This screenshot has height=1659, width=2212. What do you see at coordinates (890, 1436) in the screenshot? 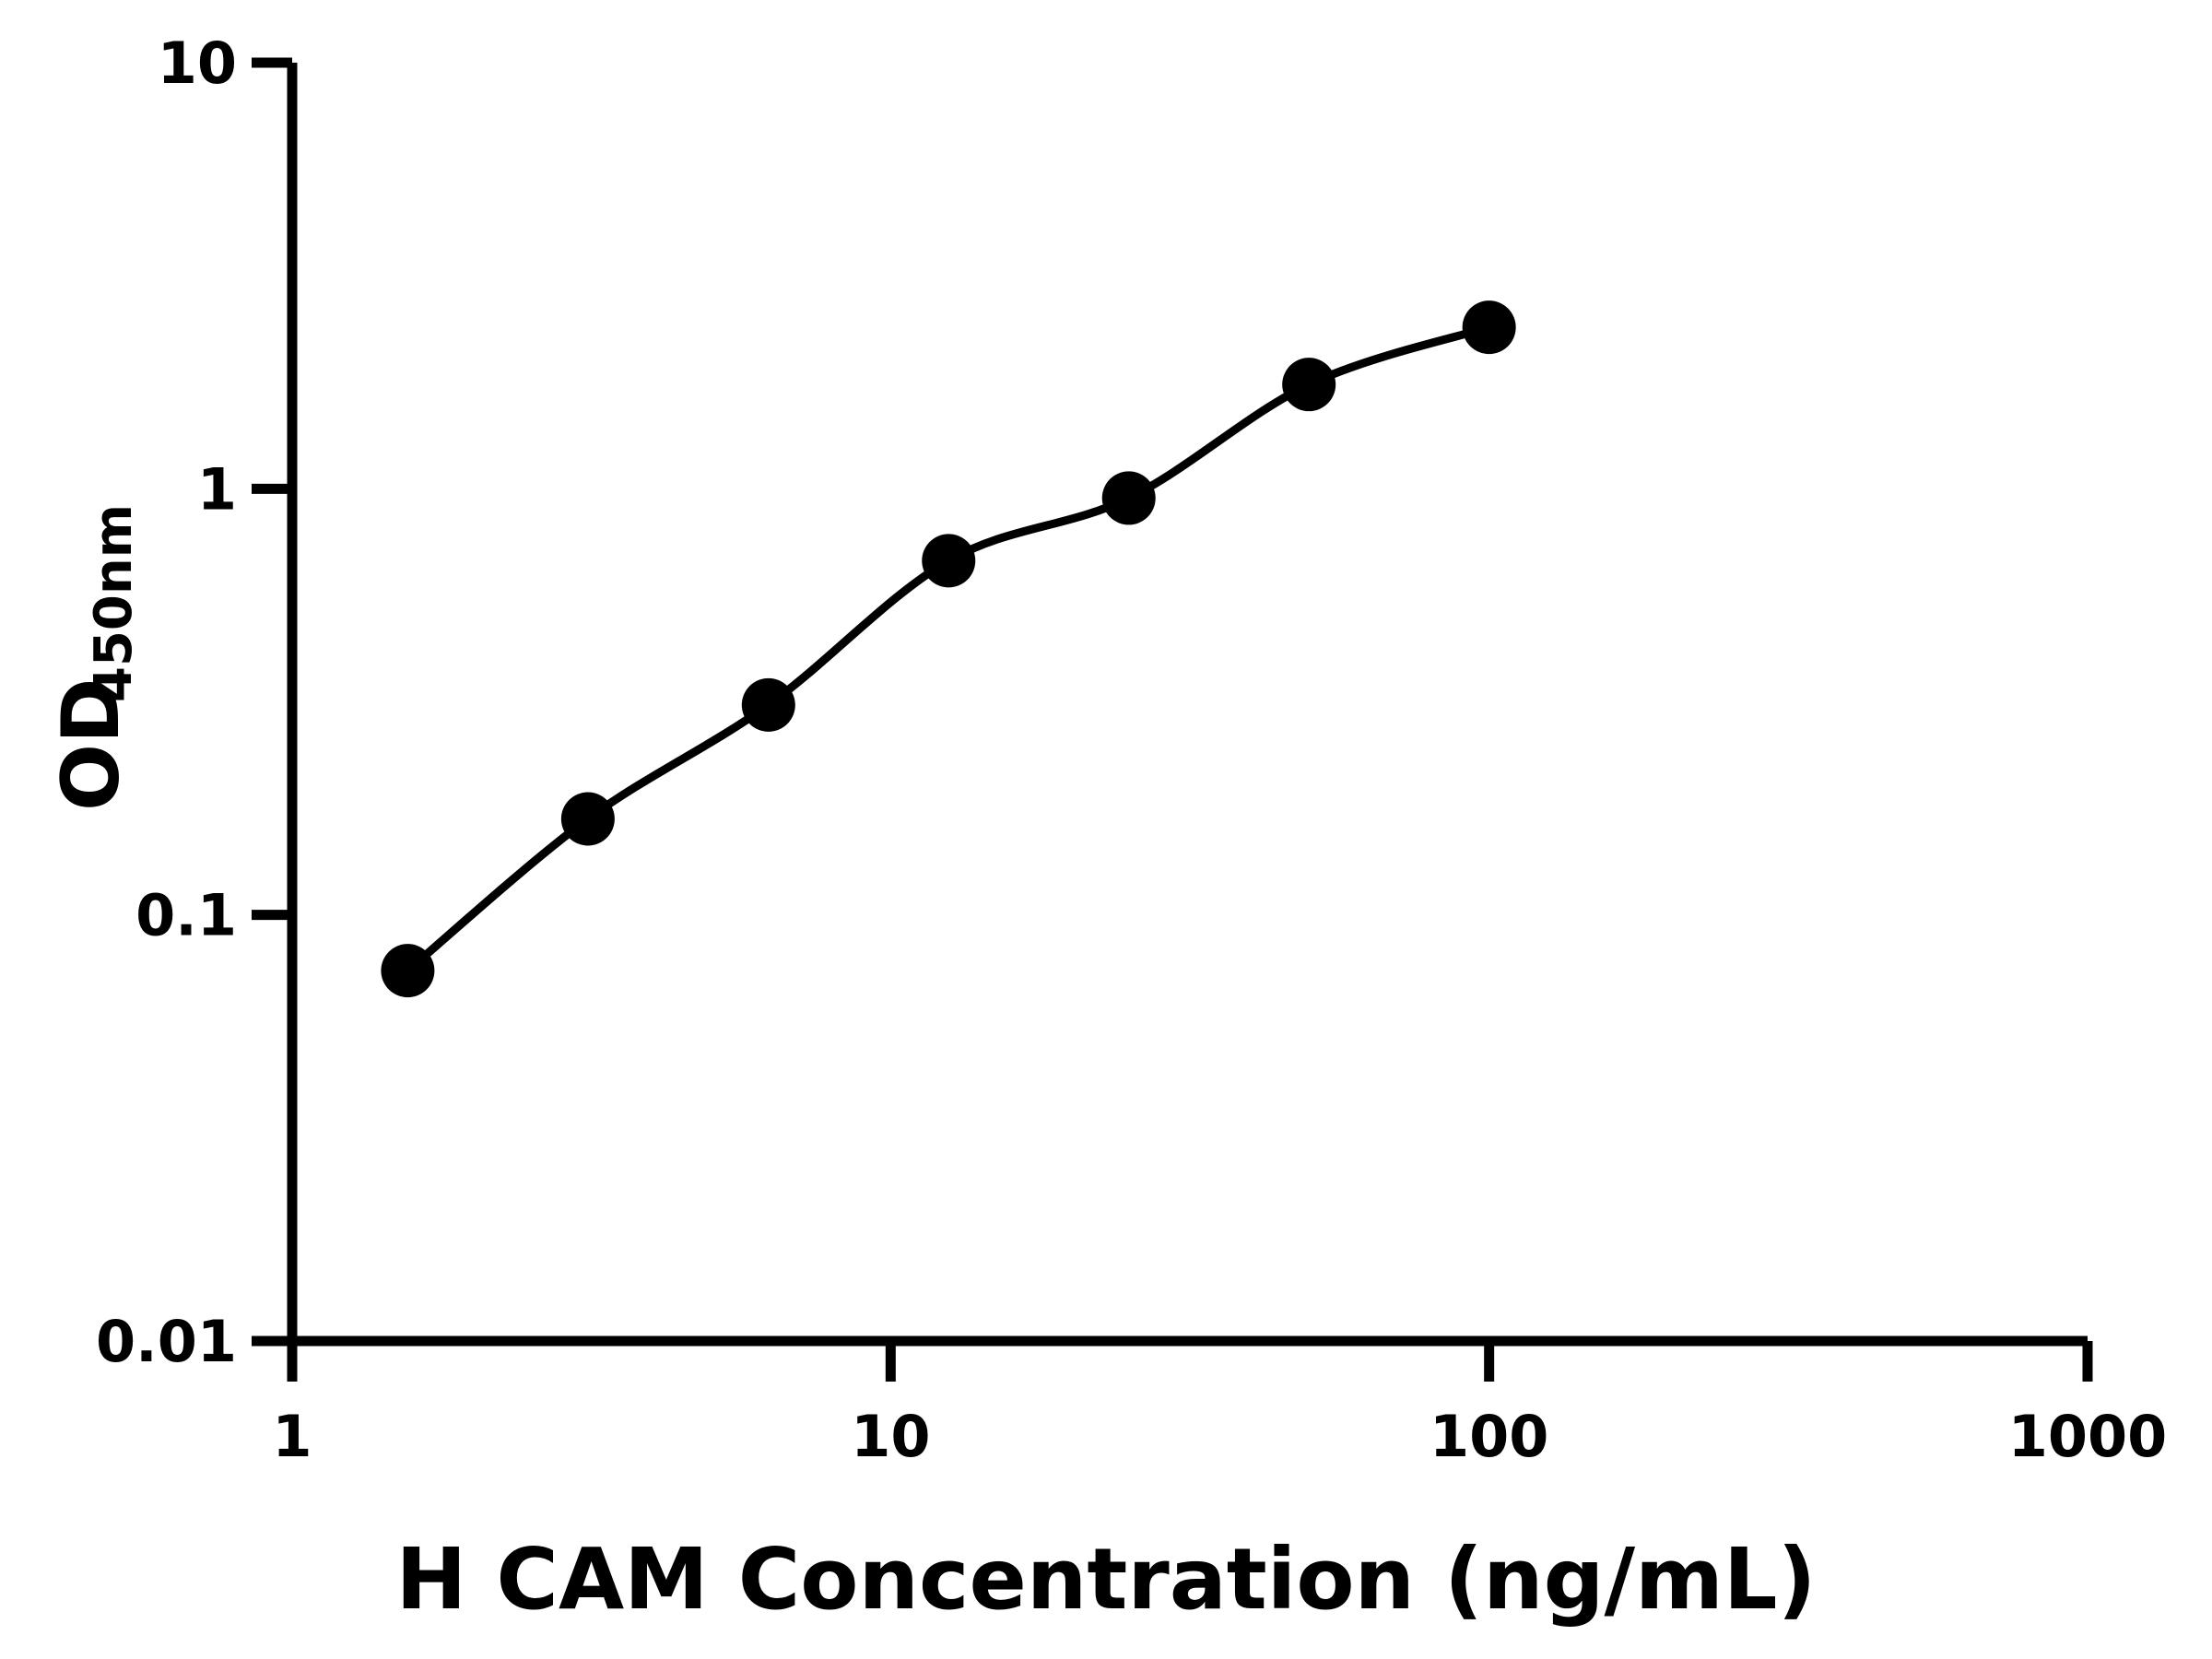
I see `x-axis-tick-label: 10` at bounding box center [890, 1436].